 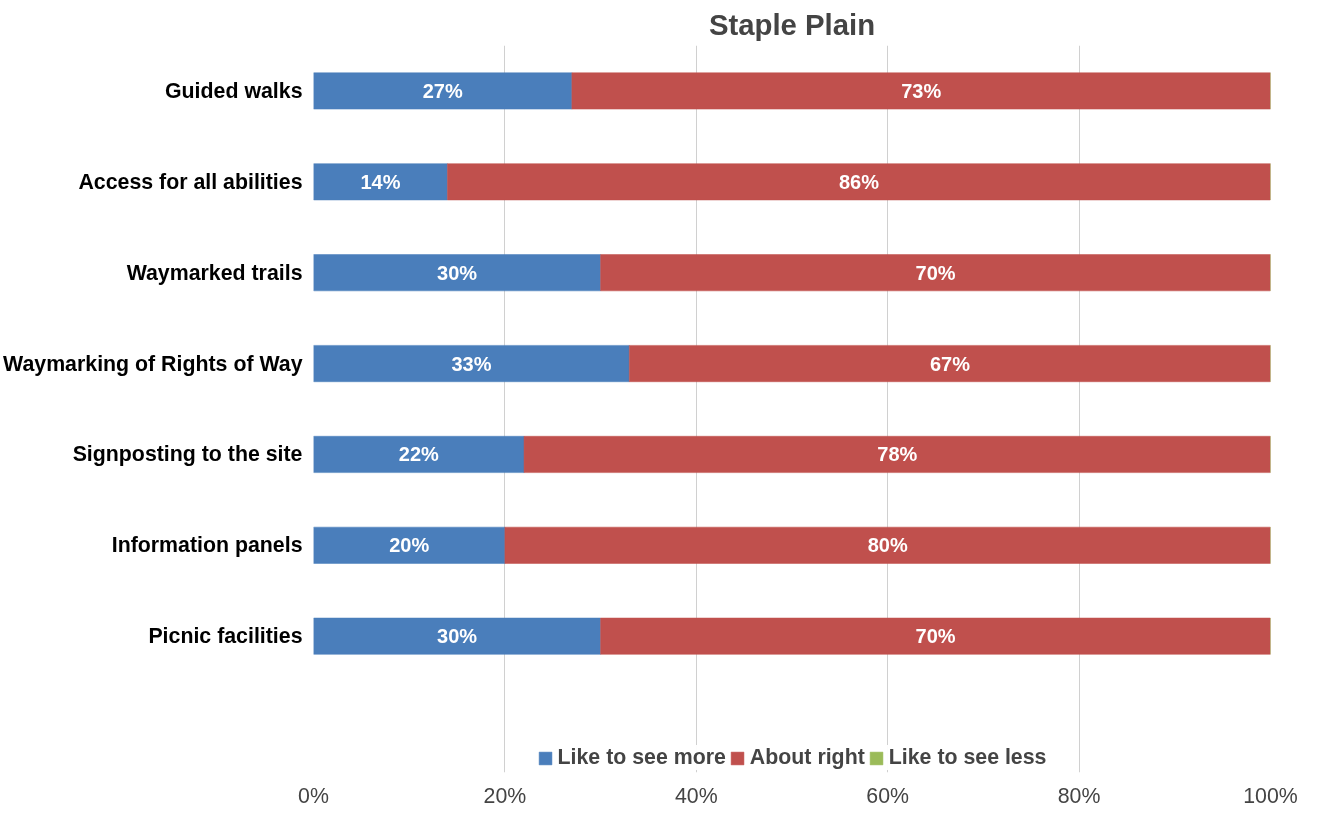 I want to click on data-label: 86%, so click(x=859, y=181).